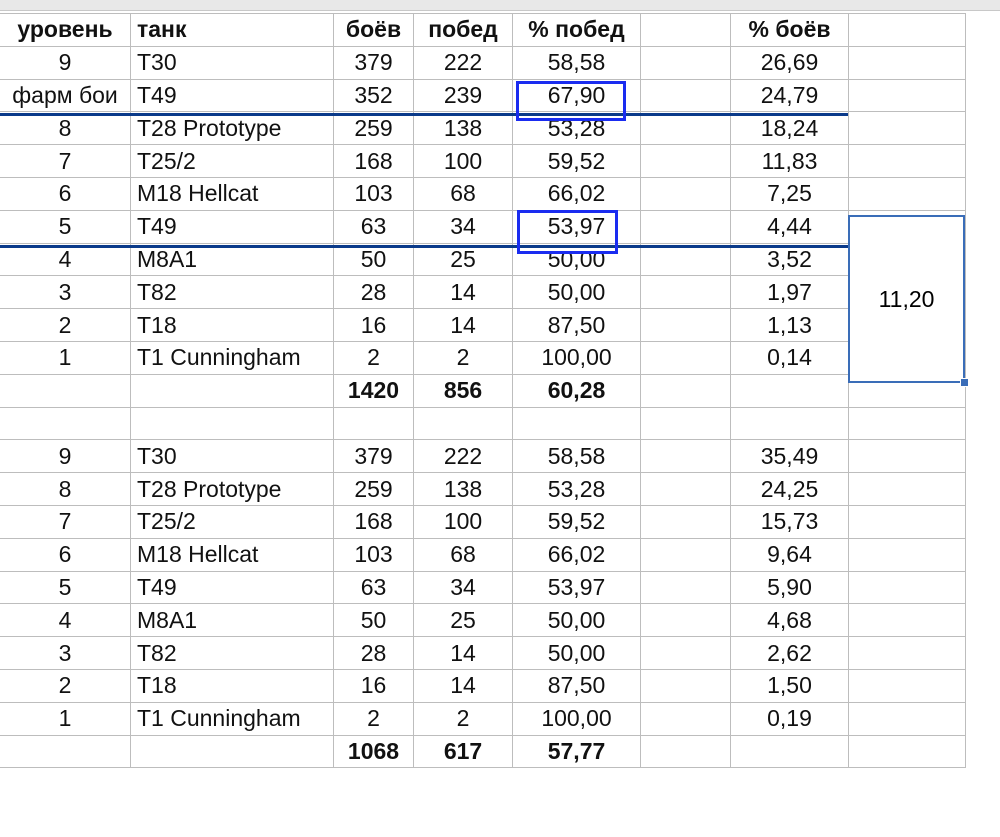 This screenshot has width=1000, height=837. I want to click on cell: 168, so click(373, 521).